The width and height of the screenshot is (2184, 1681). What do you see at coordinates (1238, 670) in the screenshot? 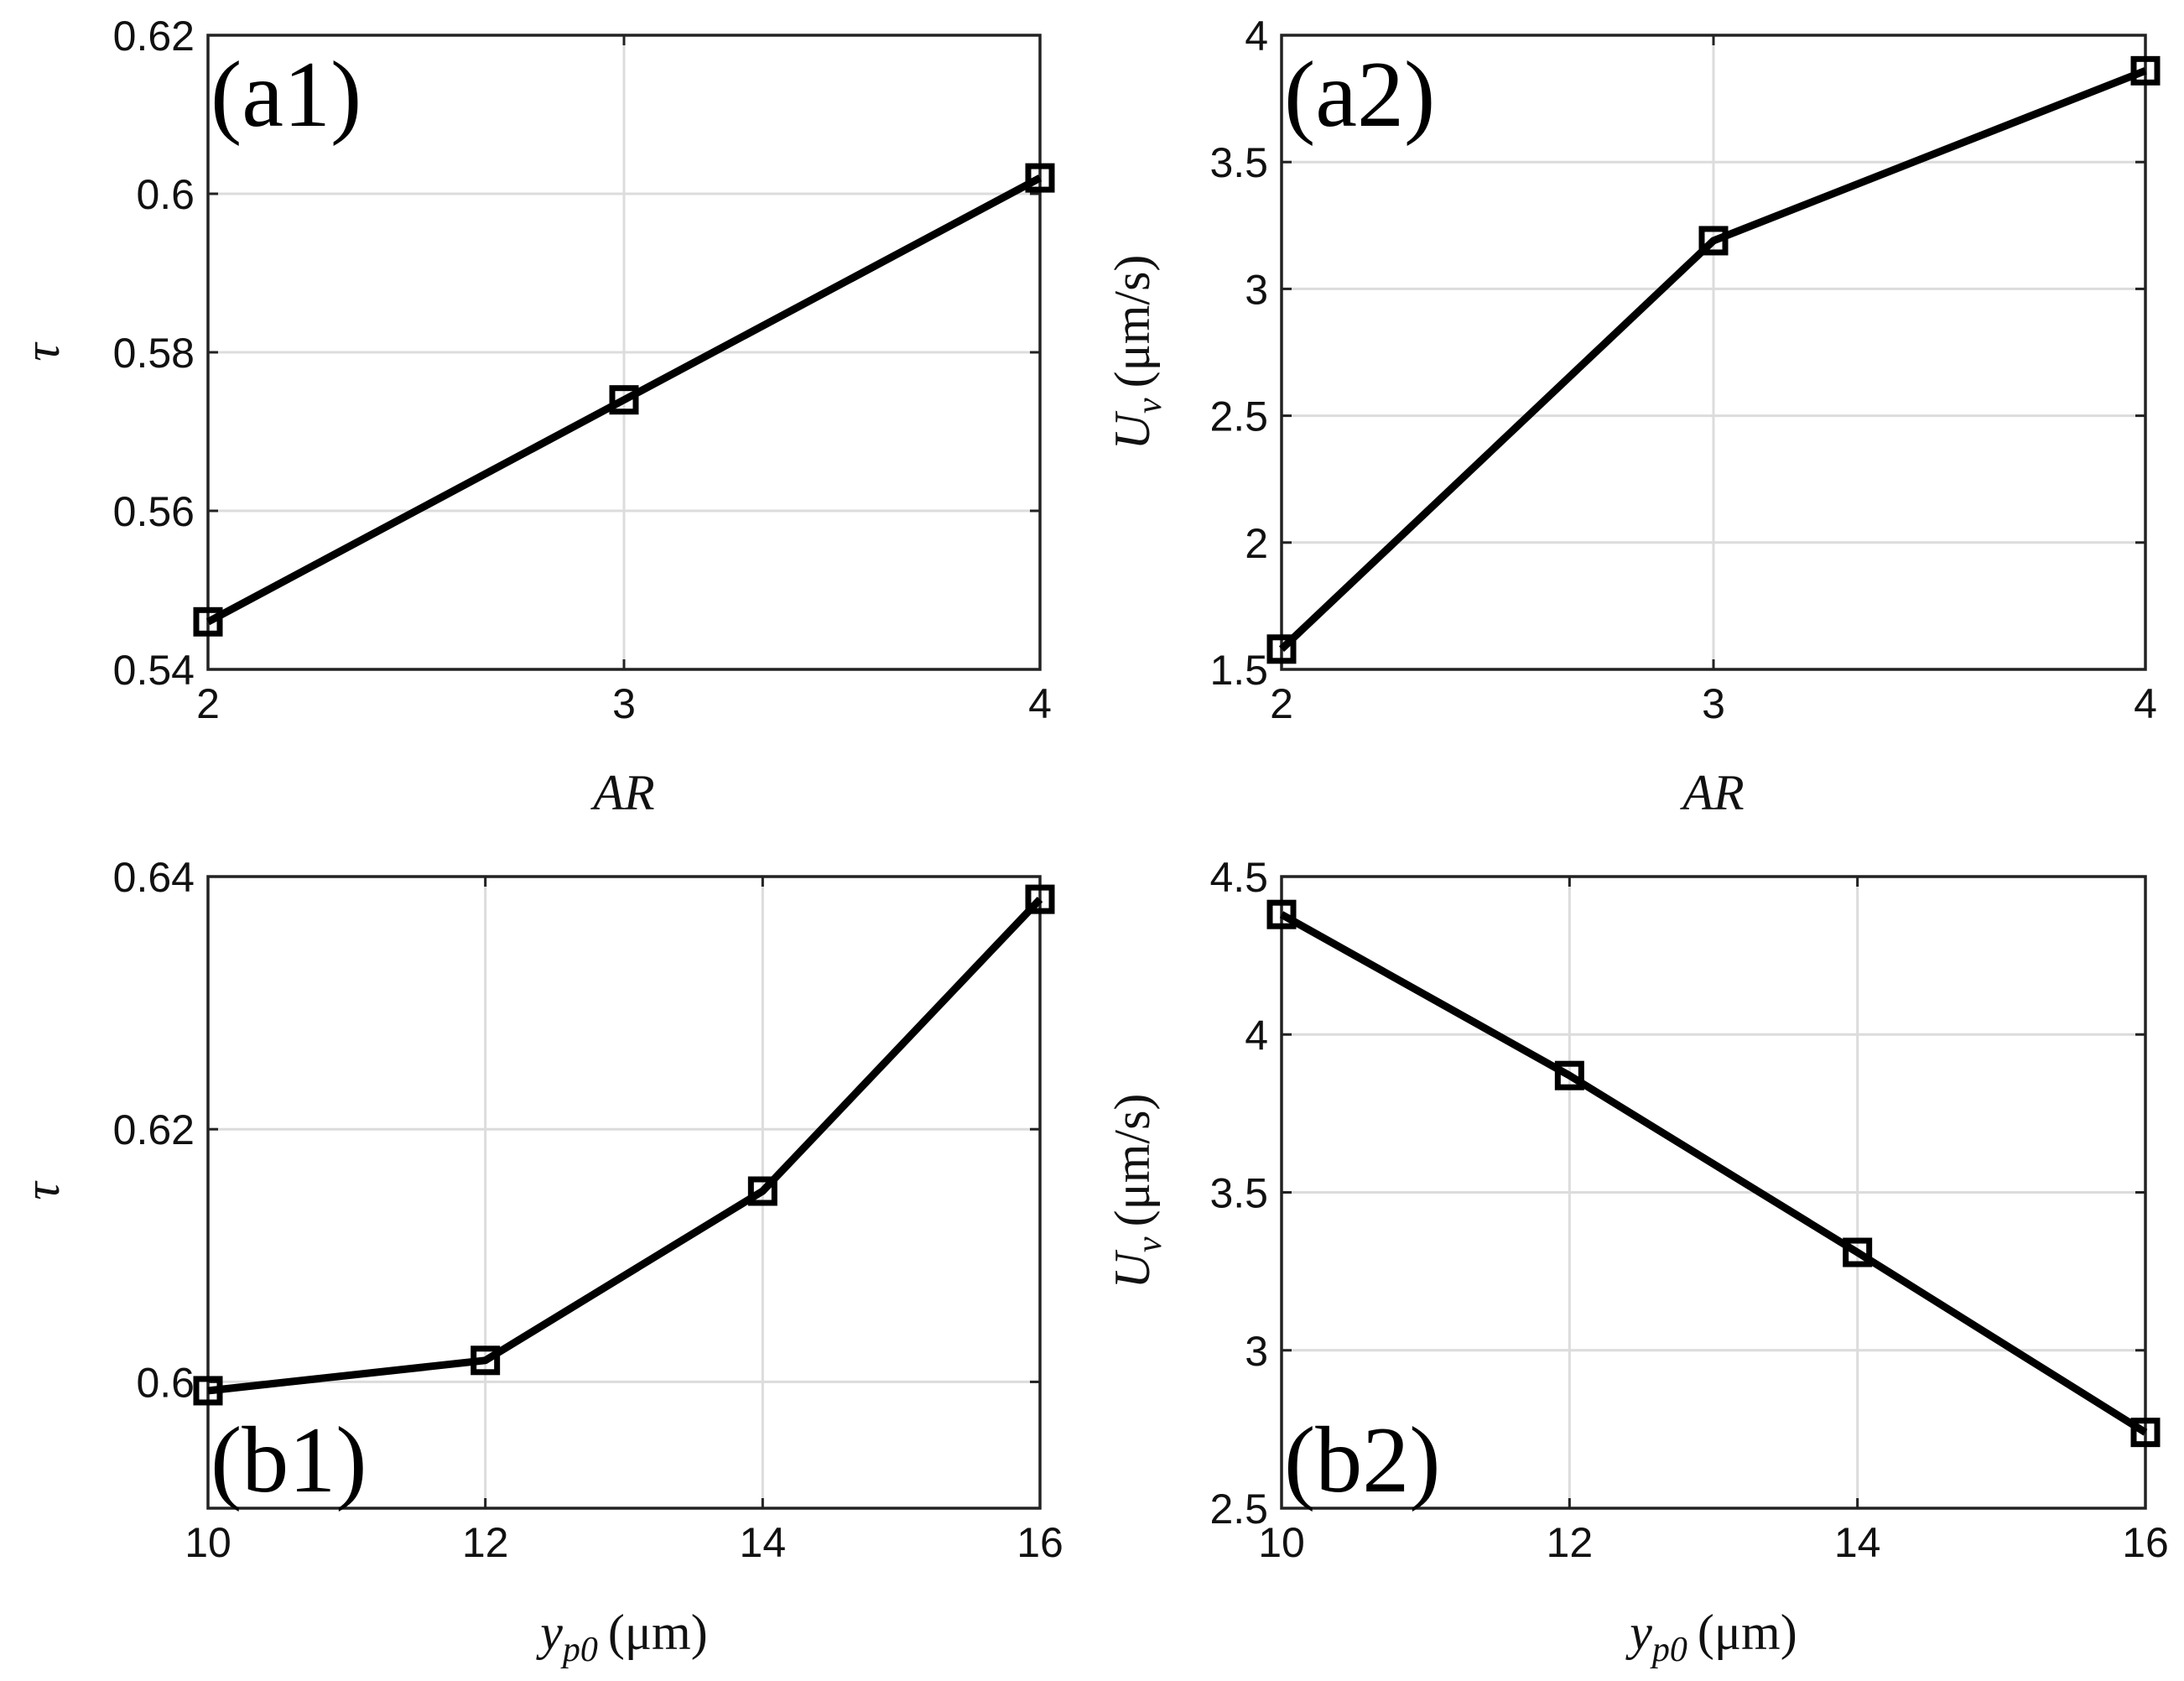
I see `y-tick-label-a2: 1.5` at bounding box center [1238, 670].